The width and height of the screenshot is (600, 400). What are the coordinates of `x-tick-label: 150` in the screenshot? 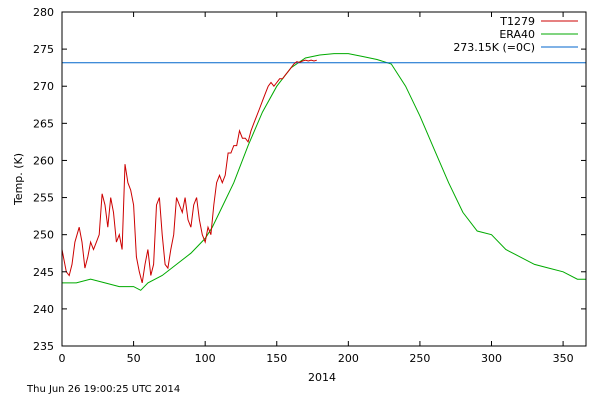 It's located at (276, 358).